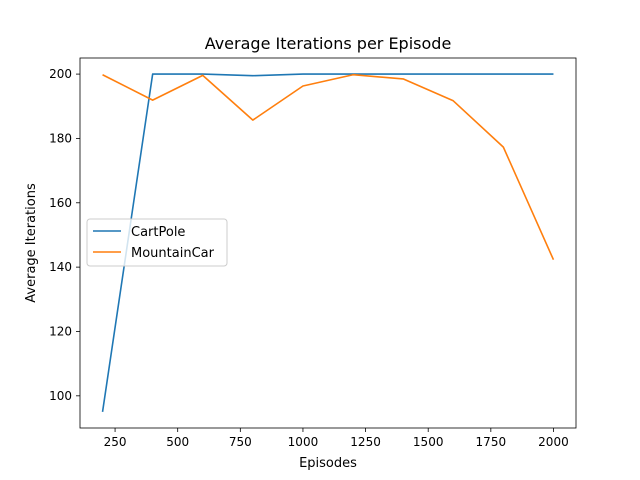 The height and width of the screenshot is (480, 640). What do you see at coordinates (303, 442) in the screenshot?
I see `x-tick-label: 1000` at bounding box center [303, 442].